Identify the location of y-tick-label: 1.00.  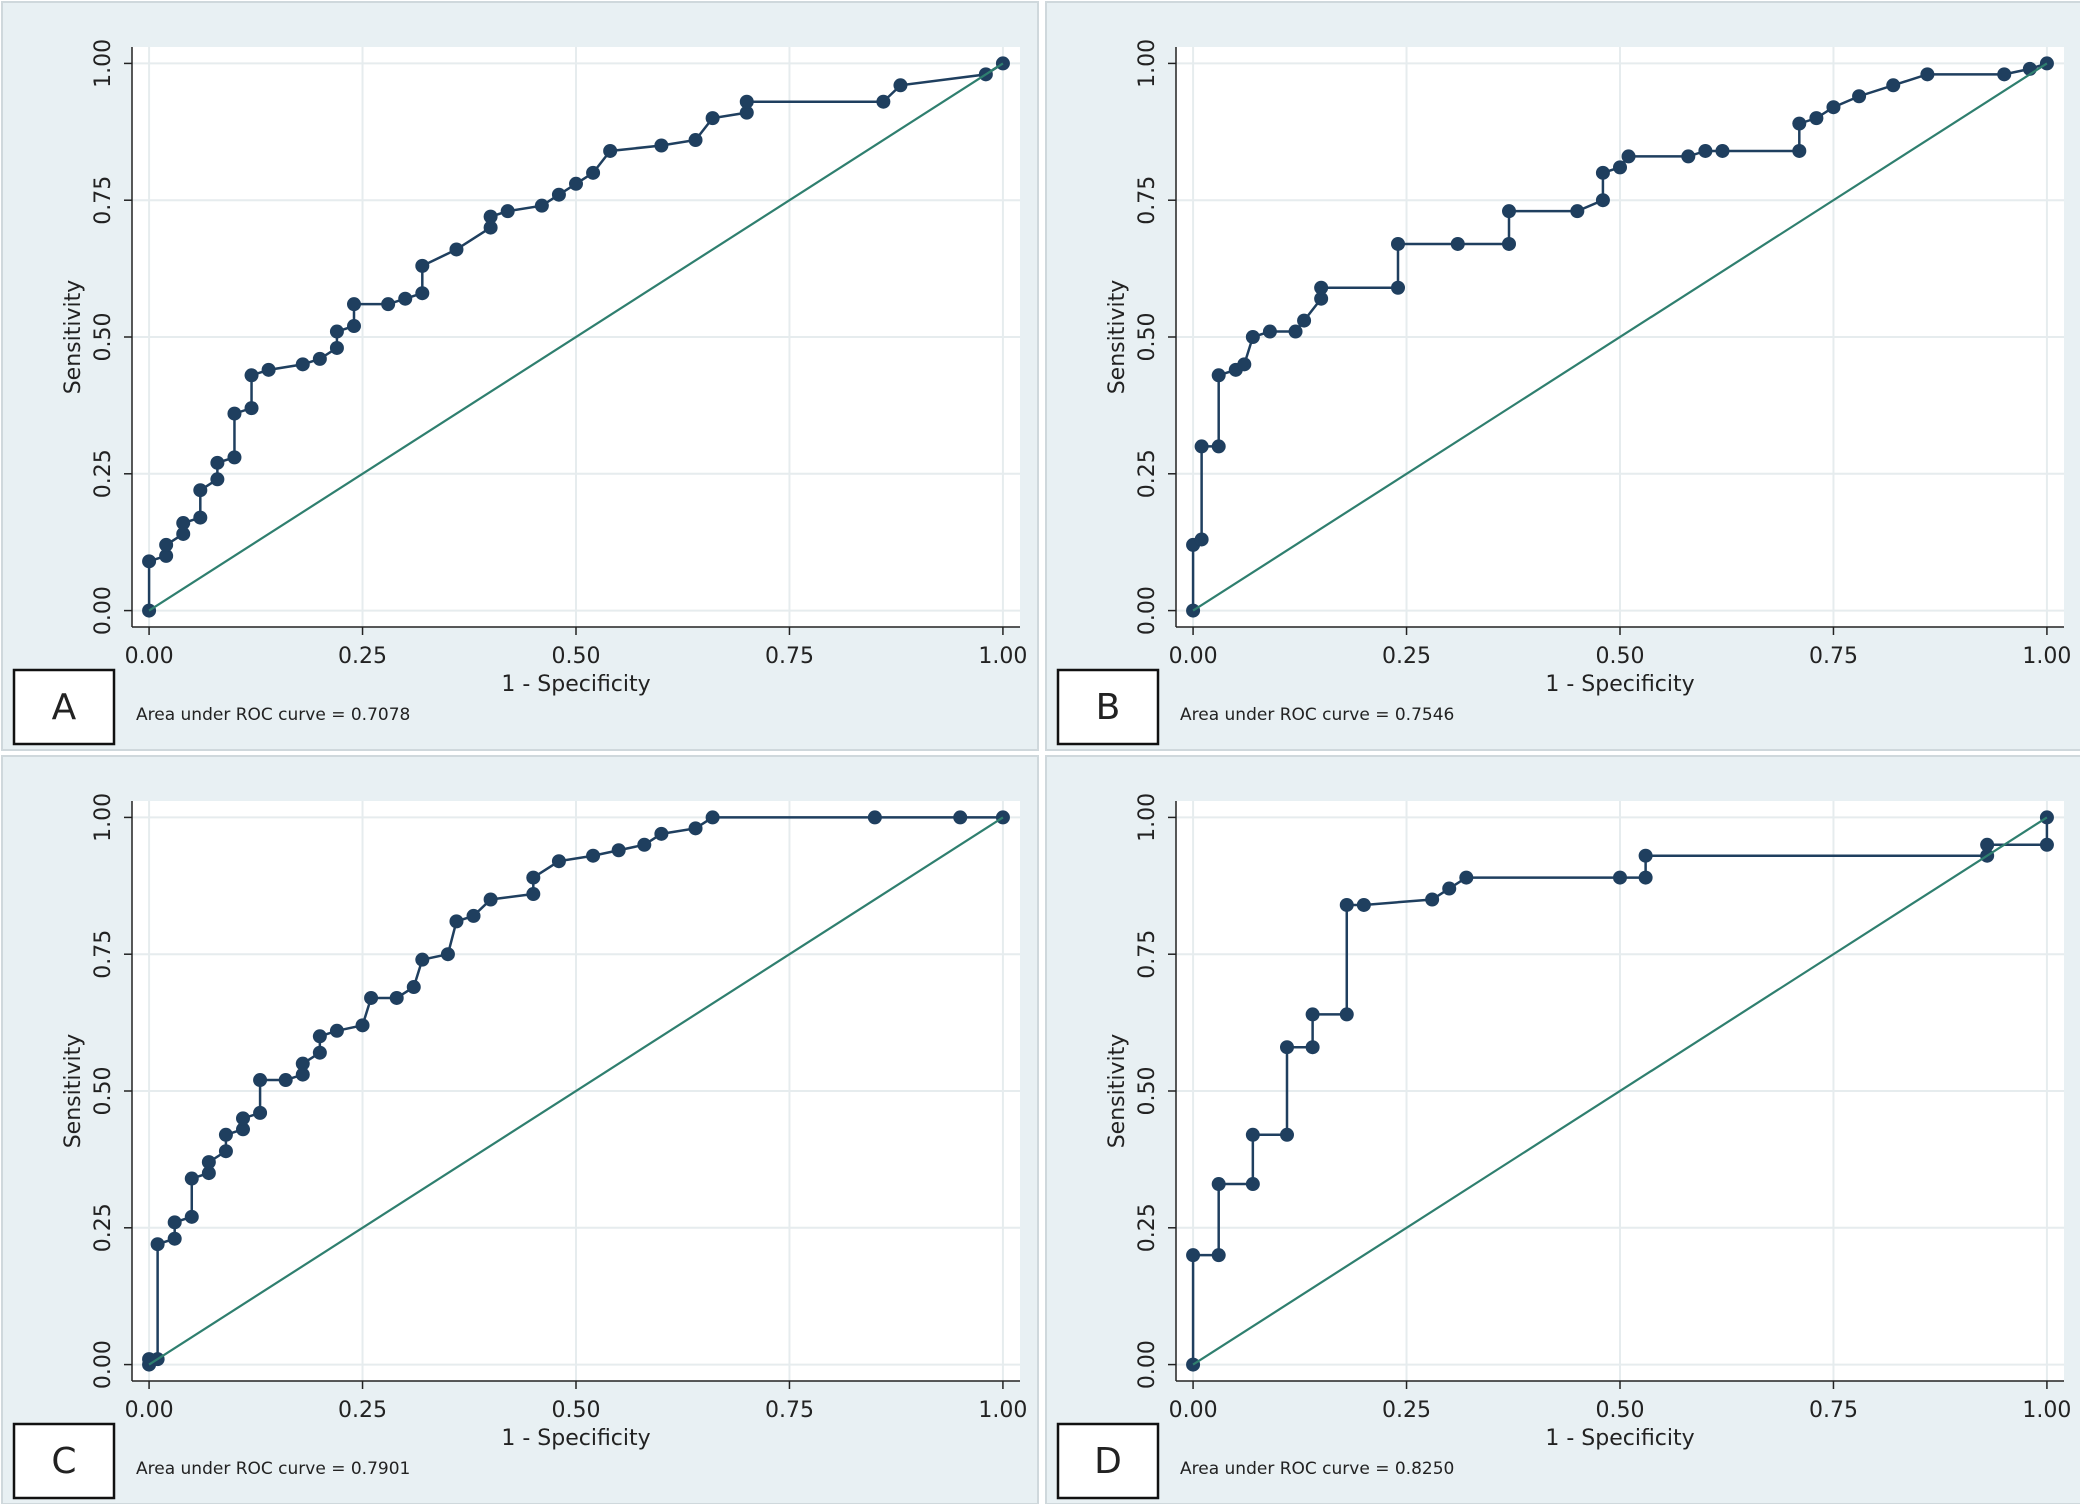
(1147, 817).